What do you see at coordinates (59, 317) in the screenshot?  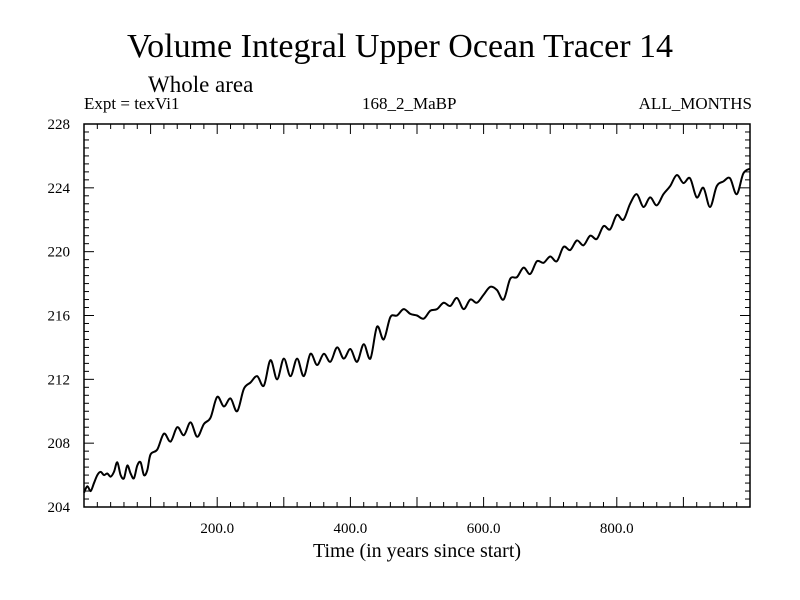 I see `y-tick-label: 216` at bounding box center [59, 317].